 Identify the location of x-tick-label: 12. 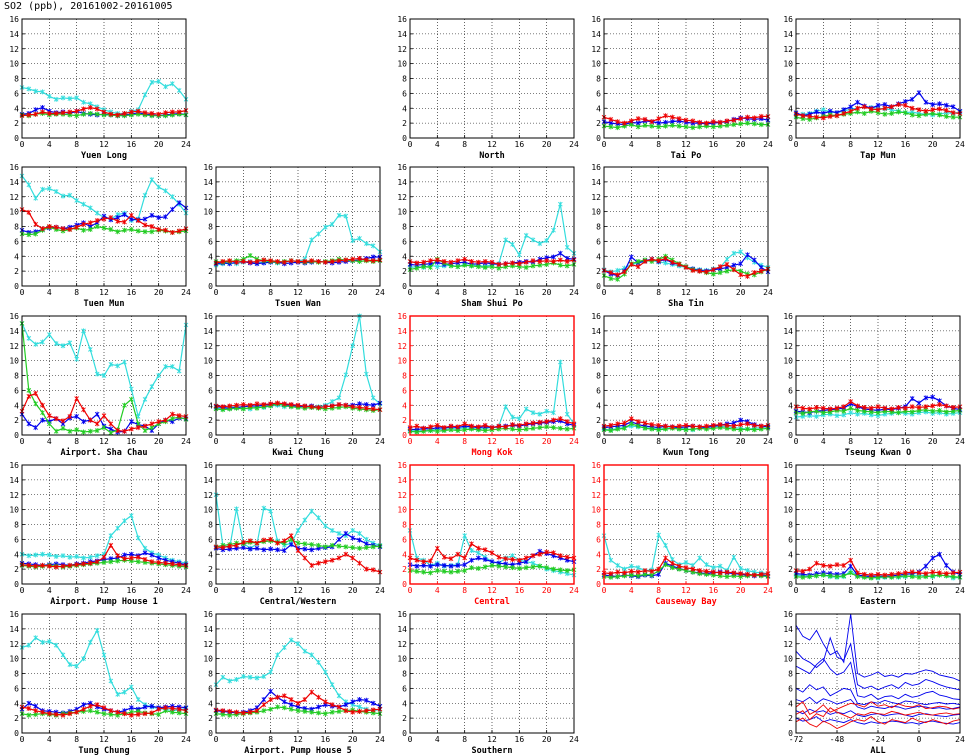
(104, 590).